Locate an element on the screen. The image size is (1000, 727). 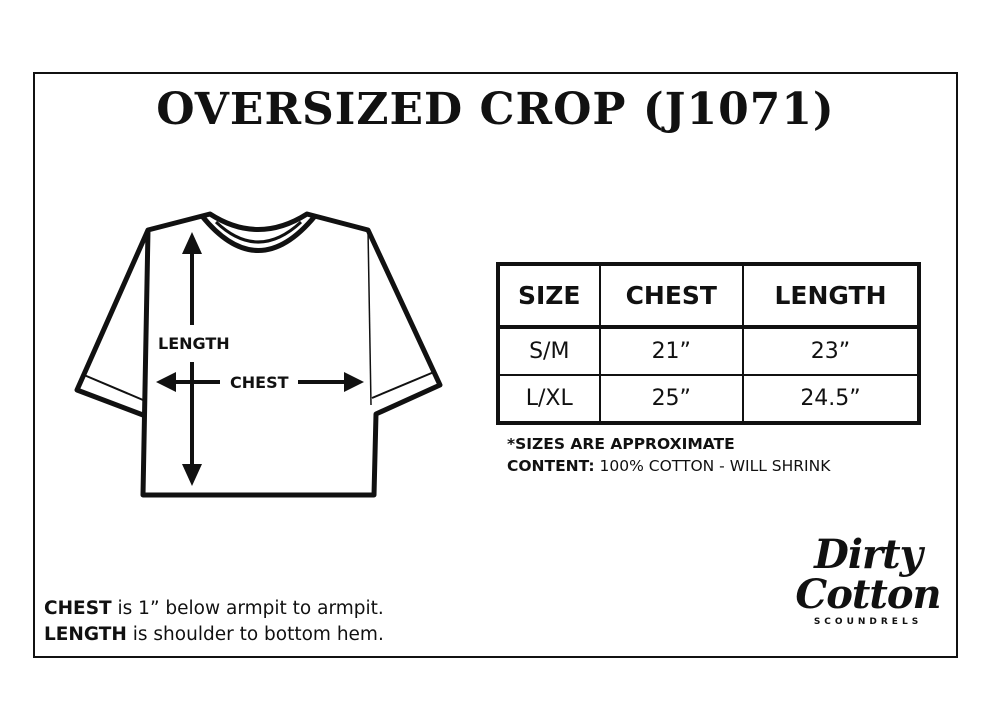
cell-length: 24.5” is located at coordinates (831, 399).